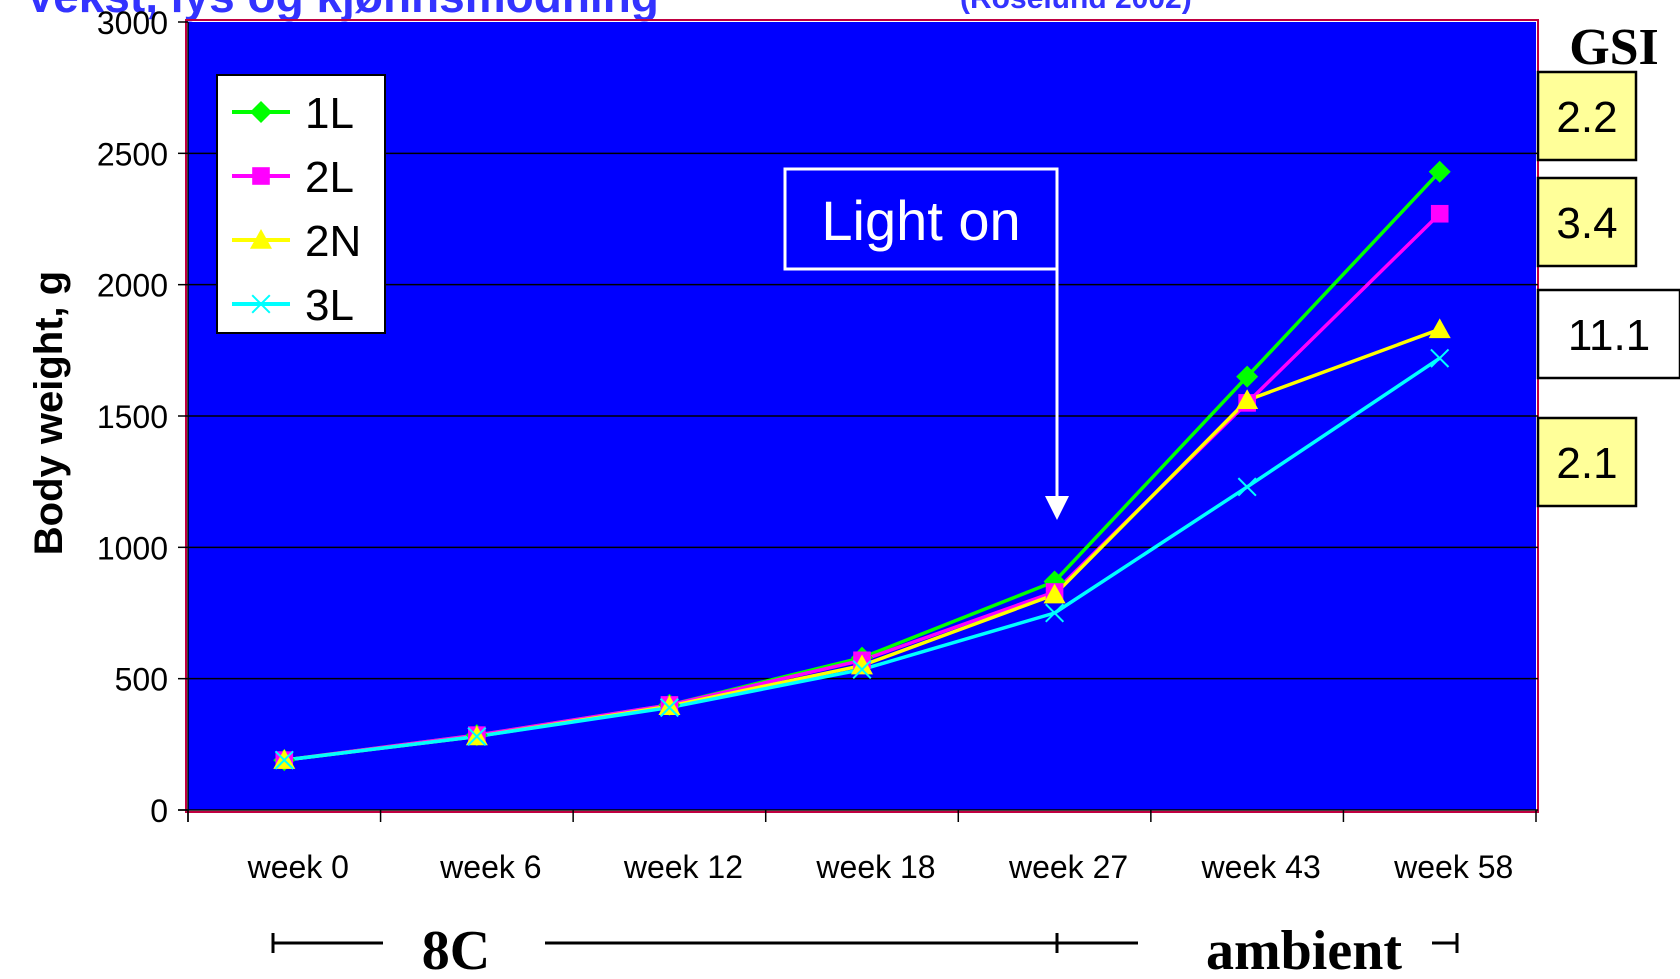 The height and width of the screenshot is (979, 1680). Describe the element at coordinates (1068, 867) in the screenshot. I see `x-tick-label: week 27` at that location.